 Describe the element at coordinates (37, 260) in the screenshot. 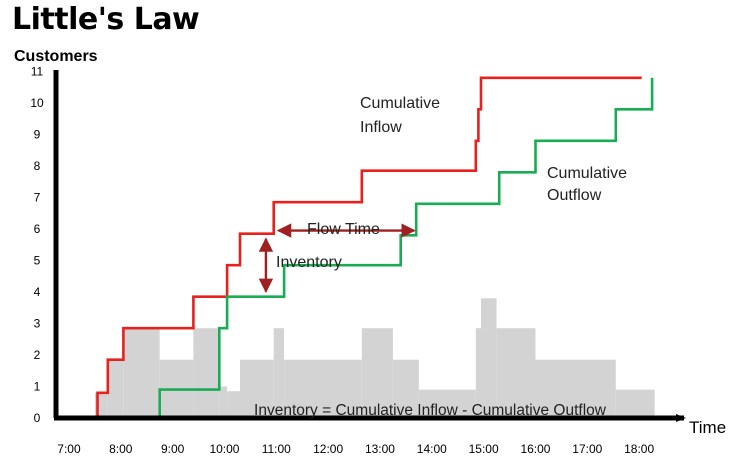

I see `y-tick-label-5: 5` at that location.